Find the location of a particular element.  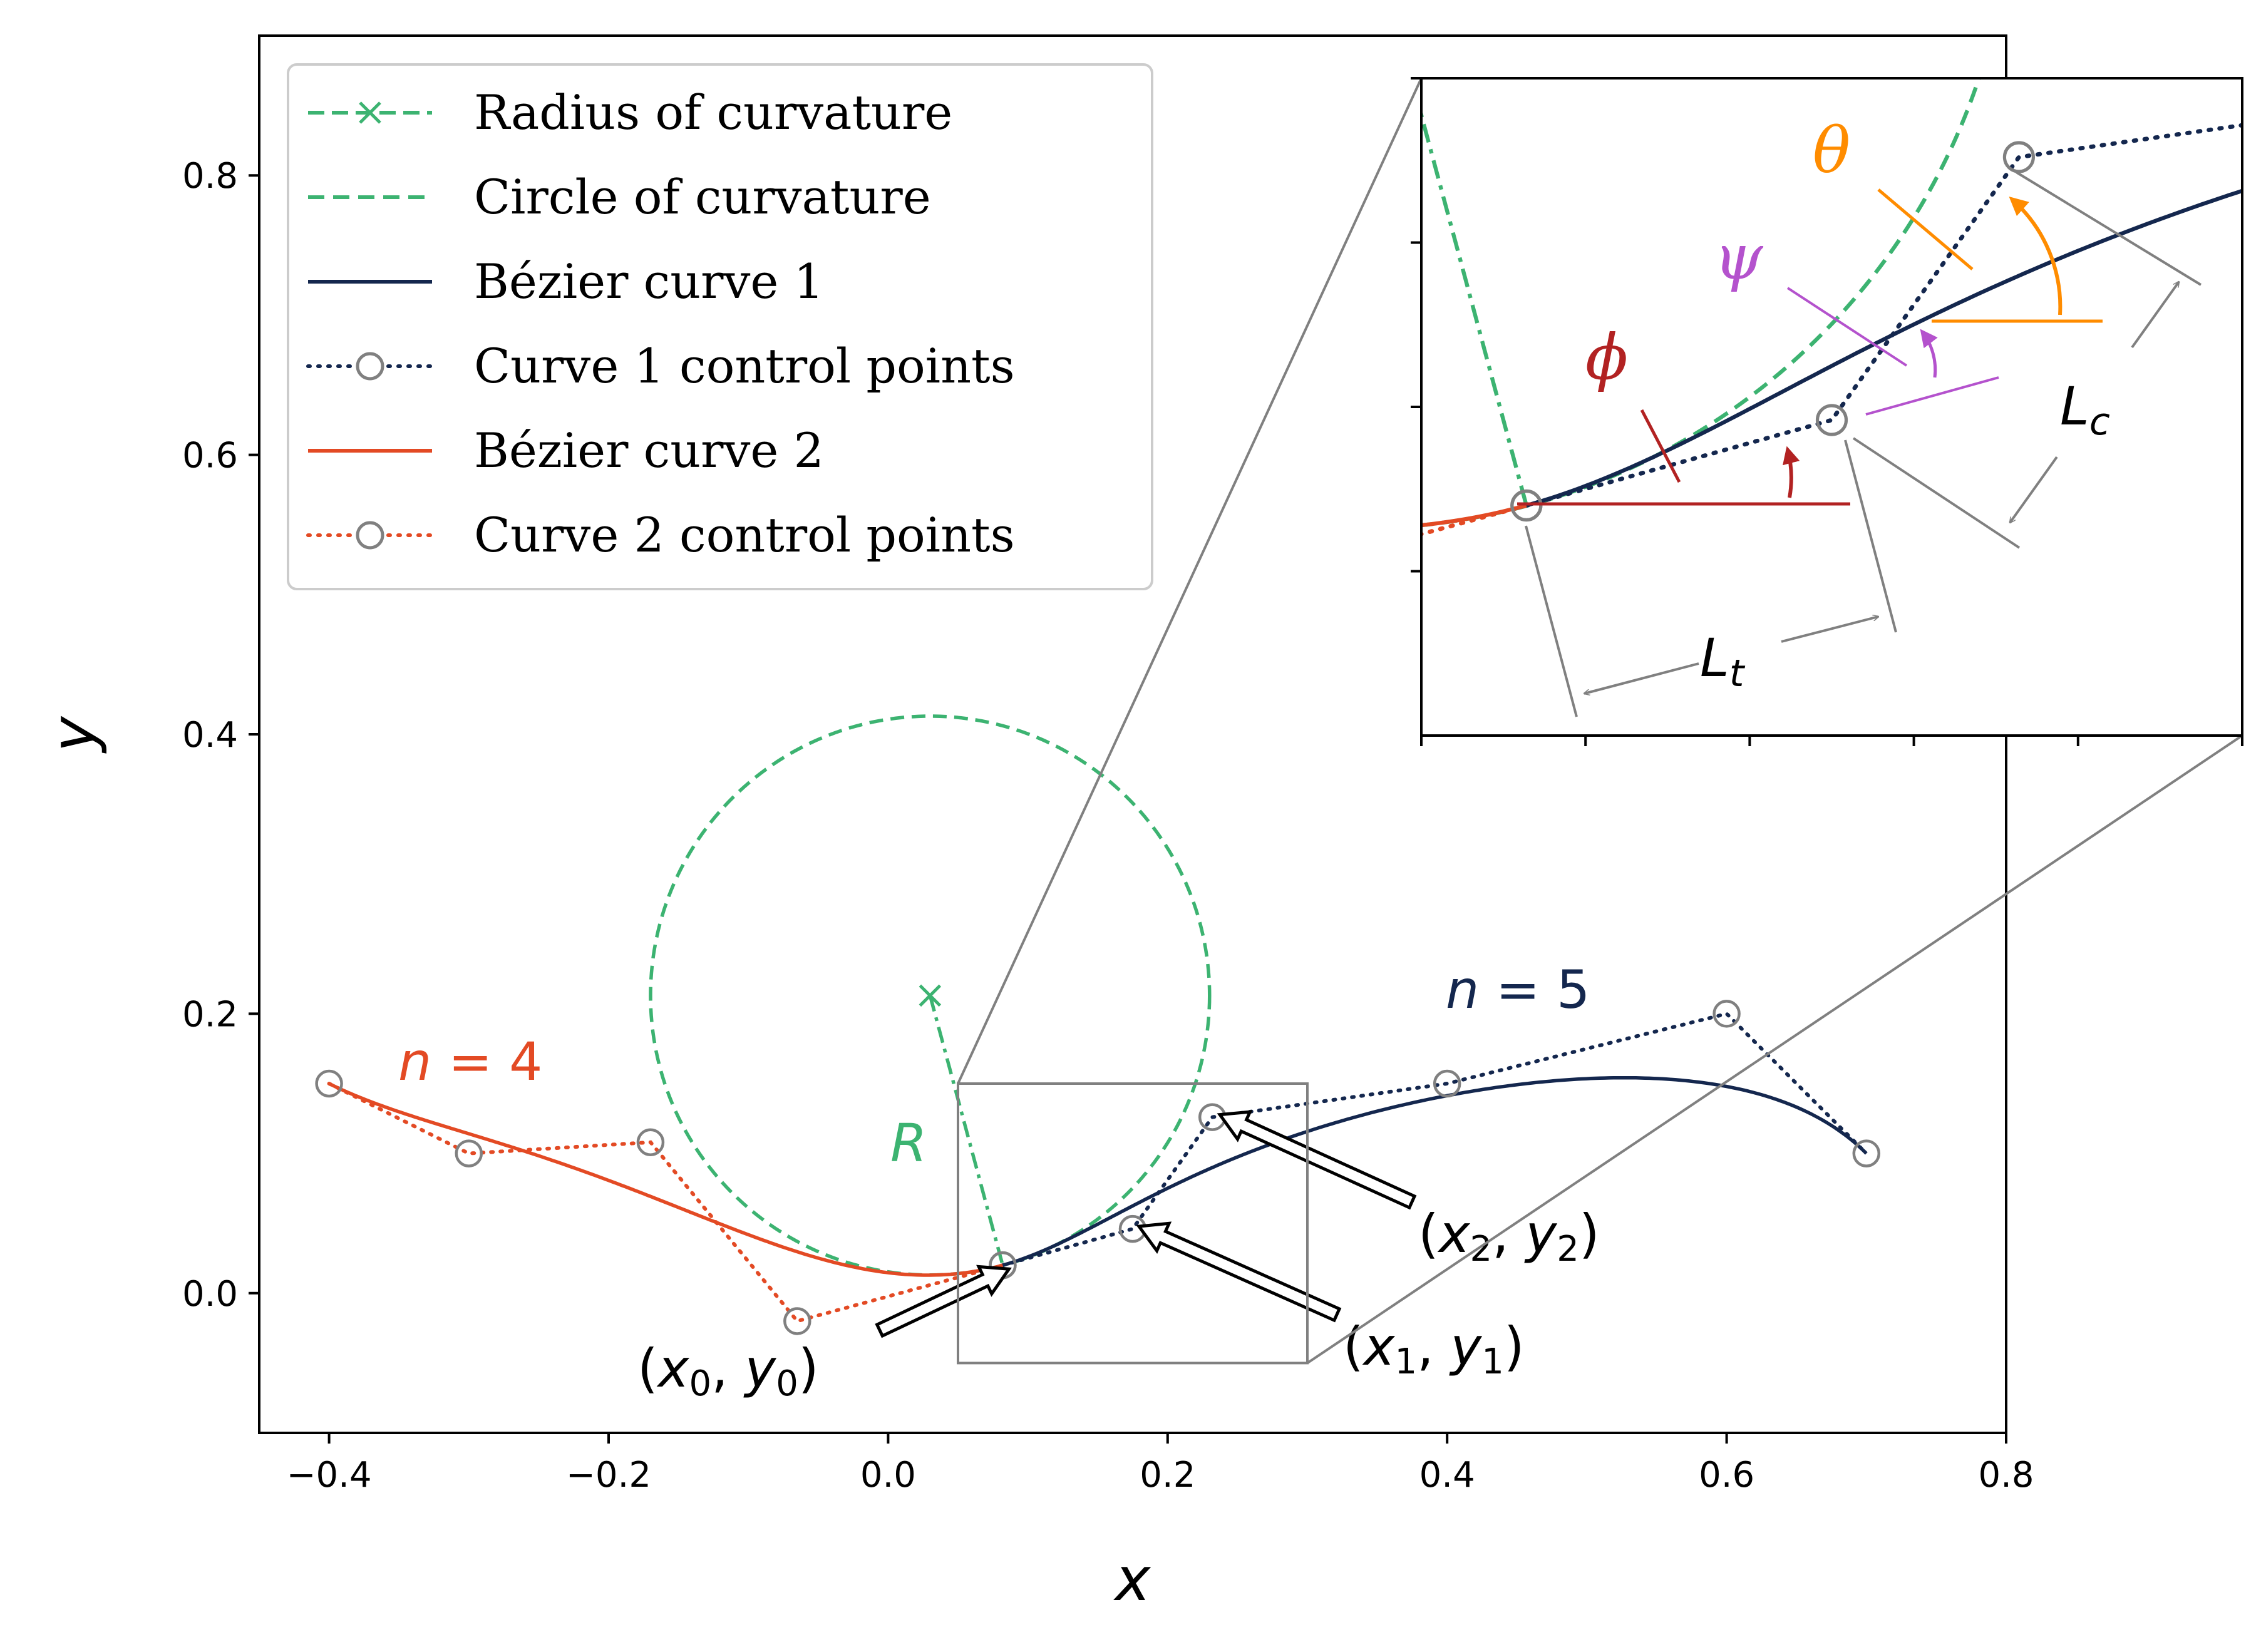

n5-label: n = 5 is located at coordinates (1518, 989).